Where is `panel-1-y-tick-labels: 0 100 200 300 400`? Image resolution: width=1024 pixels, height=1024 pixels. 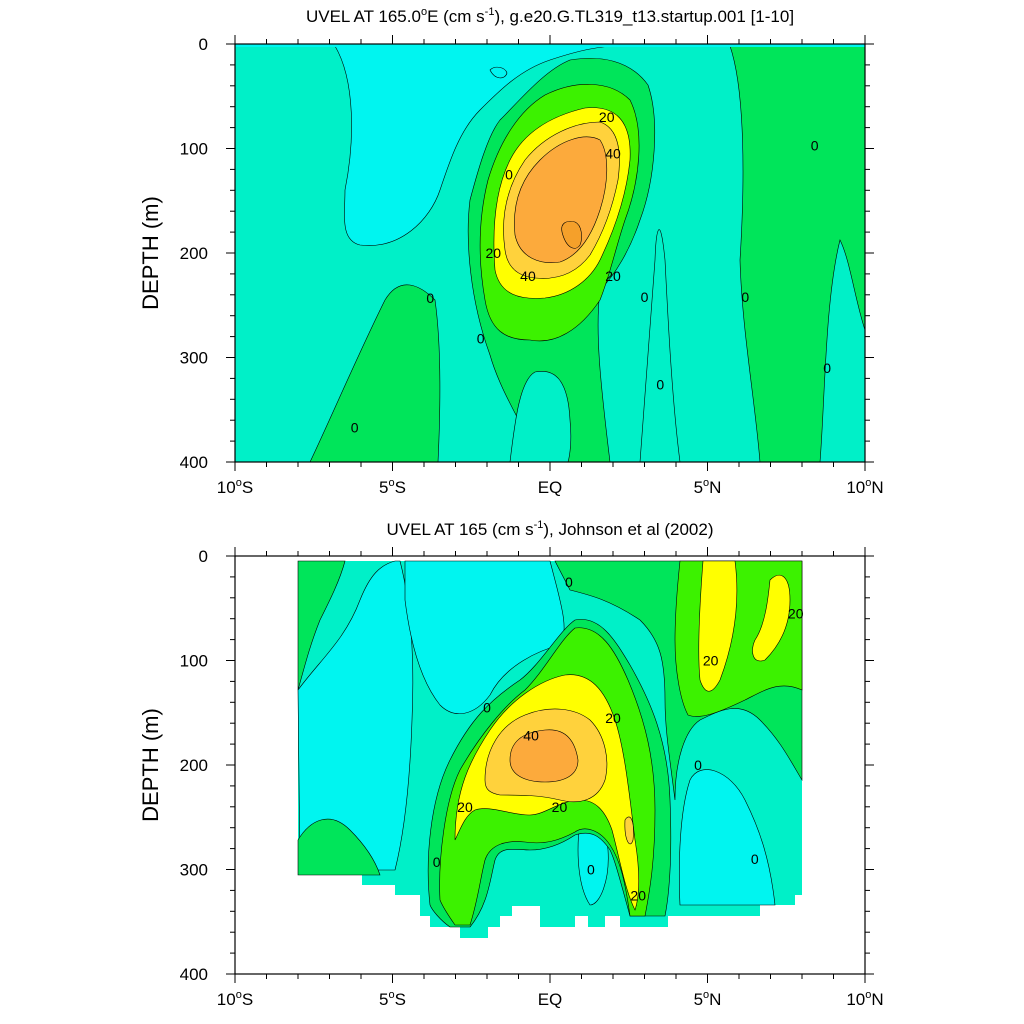
panel-1-y-tick-labels: 0 100 200 300 400 is located at coordinates (194, 253).